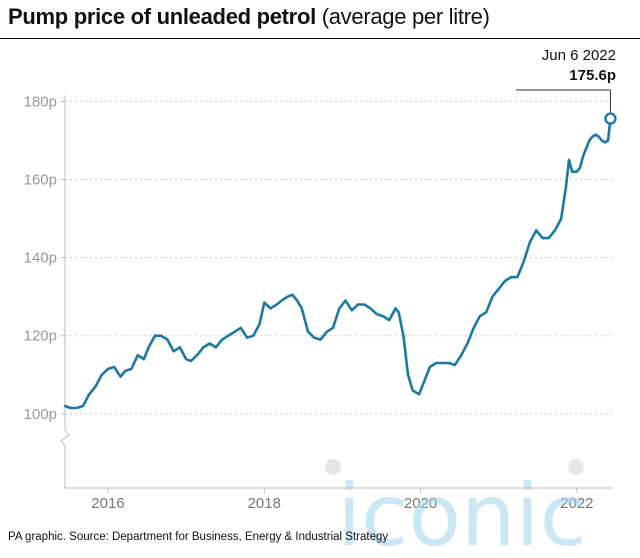 Image resolution: width=640 pixels, height=558 pixels. I want to click on annotation-value: 175.6p, so click(592, 75).